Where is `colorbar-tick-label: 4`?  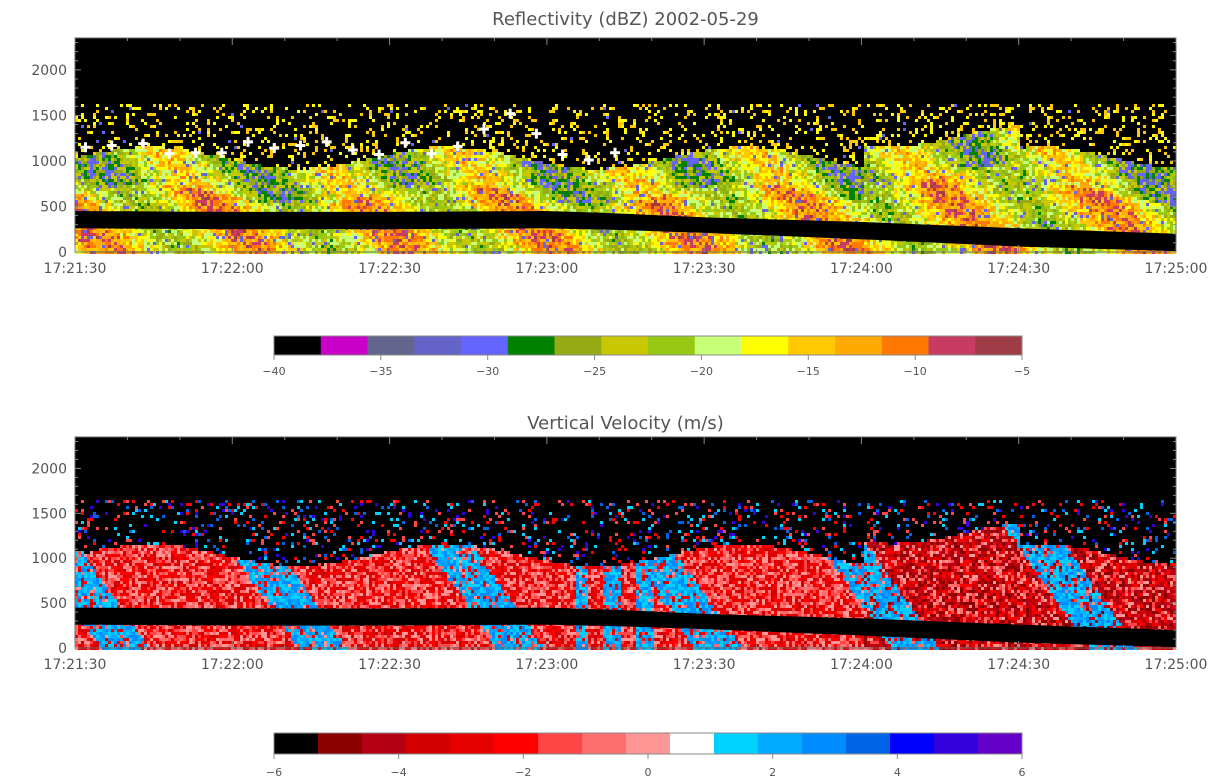
colorbar-tick-label: 4 is located at coordinates (897, 772).